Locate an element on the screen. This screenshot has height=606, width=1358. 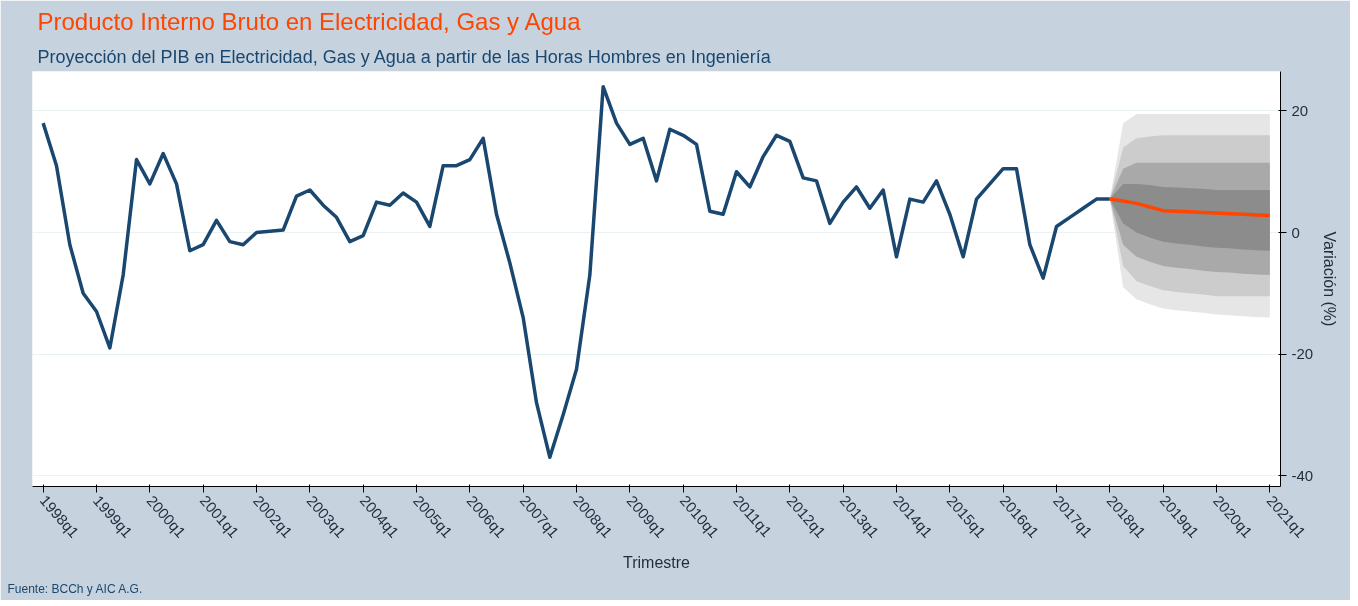
x-axis-title: Trimestre is located at coordinates (657, 563).